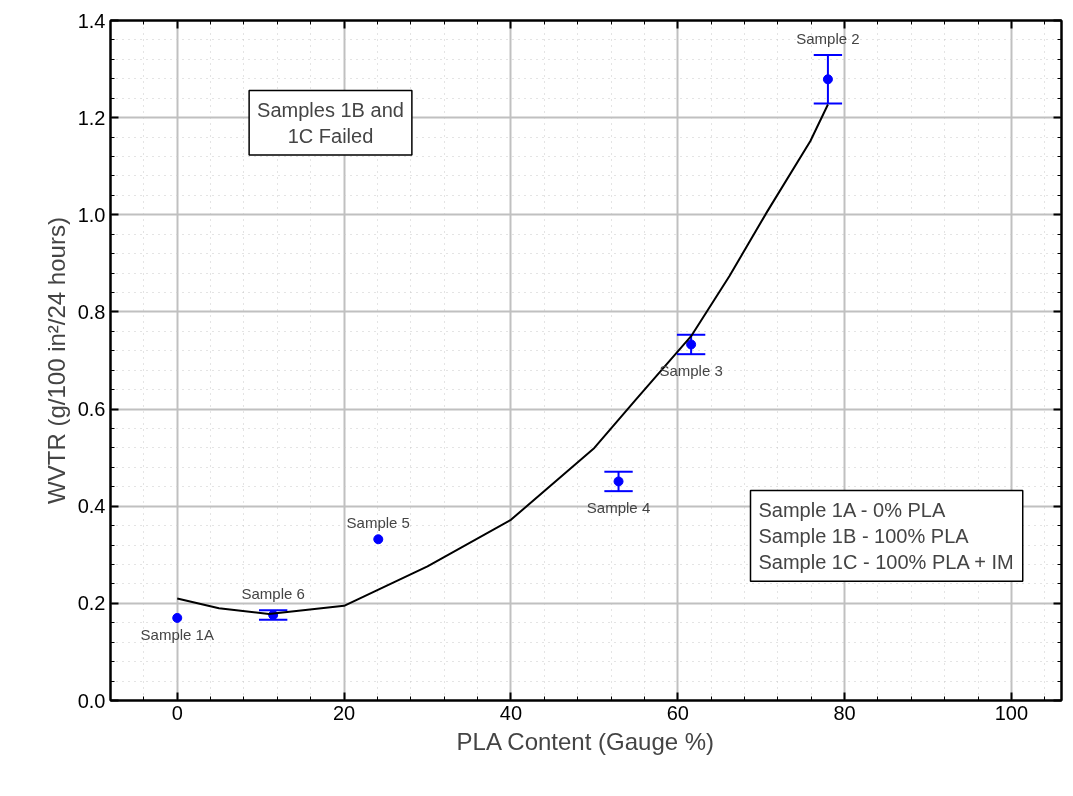  What do you see at coordinates (91, 20) in the screenshot?
I see `y-tick-label: 1.4` at bounding box center [91, 20].